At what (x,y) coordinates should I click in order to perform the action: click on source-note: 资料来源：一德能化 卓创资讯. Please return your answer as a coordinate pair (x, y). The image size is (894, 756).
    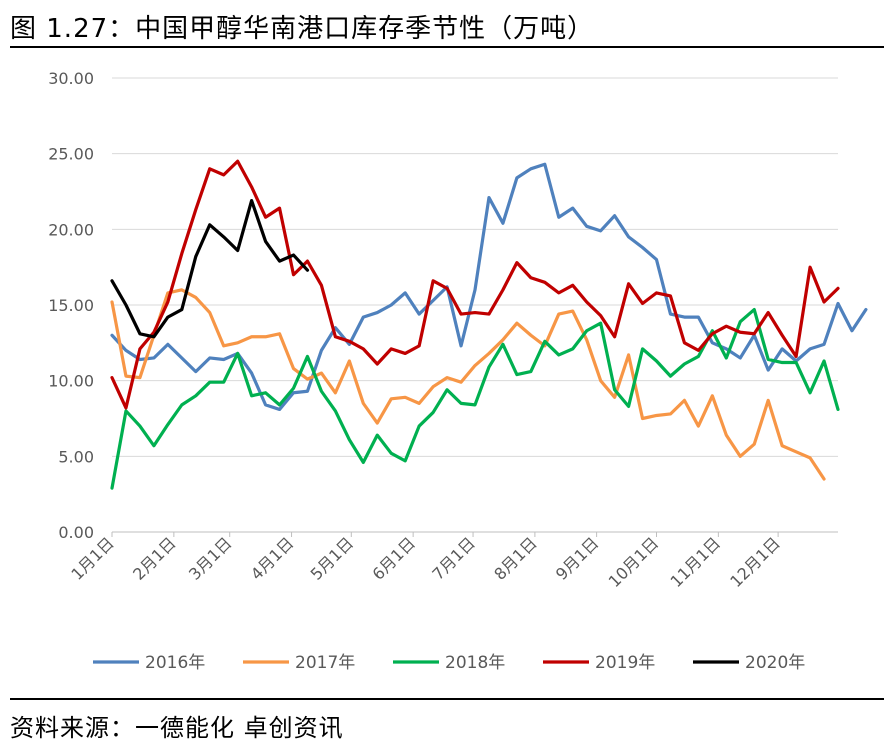
    Looking at the image, I should click on (177, 728).